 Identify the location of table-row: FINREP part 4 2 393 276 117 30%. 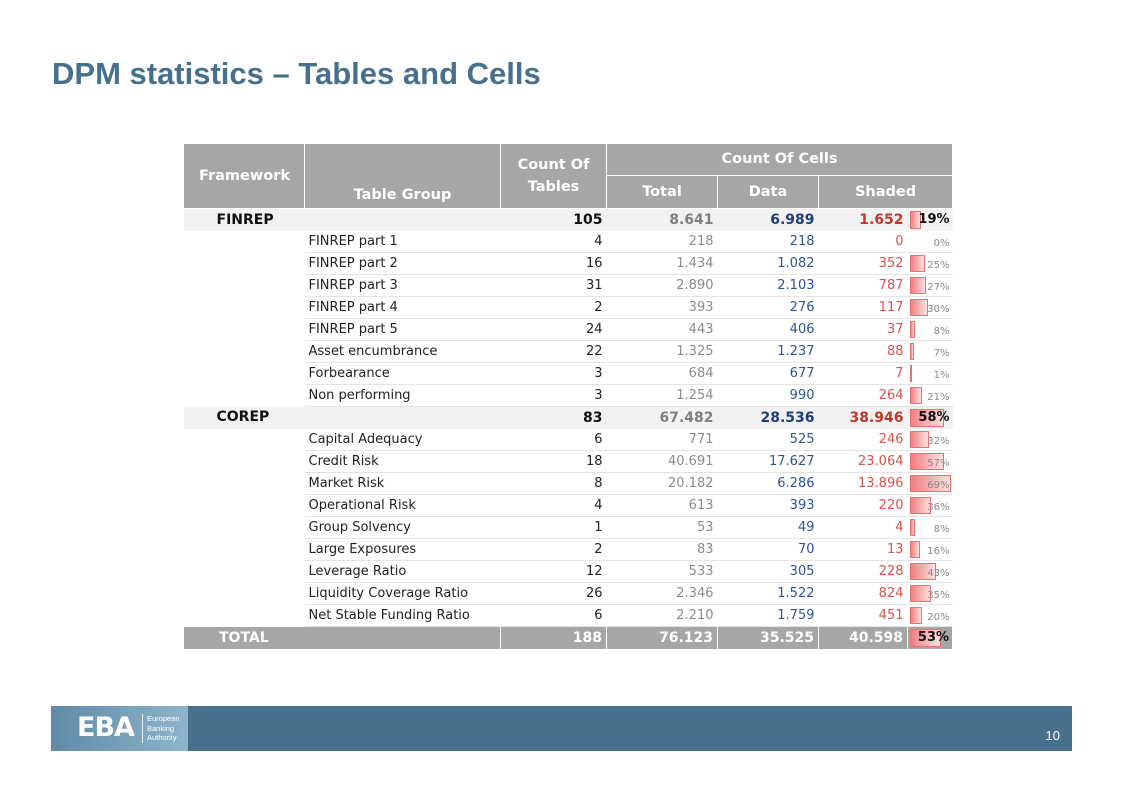
(568, 307).